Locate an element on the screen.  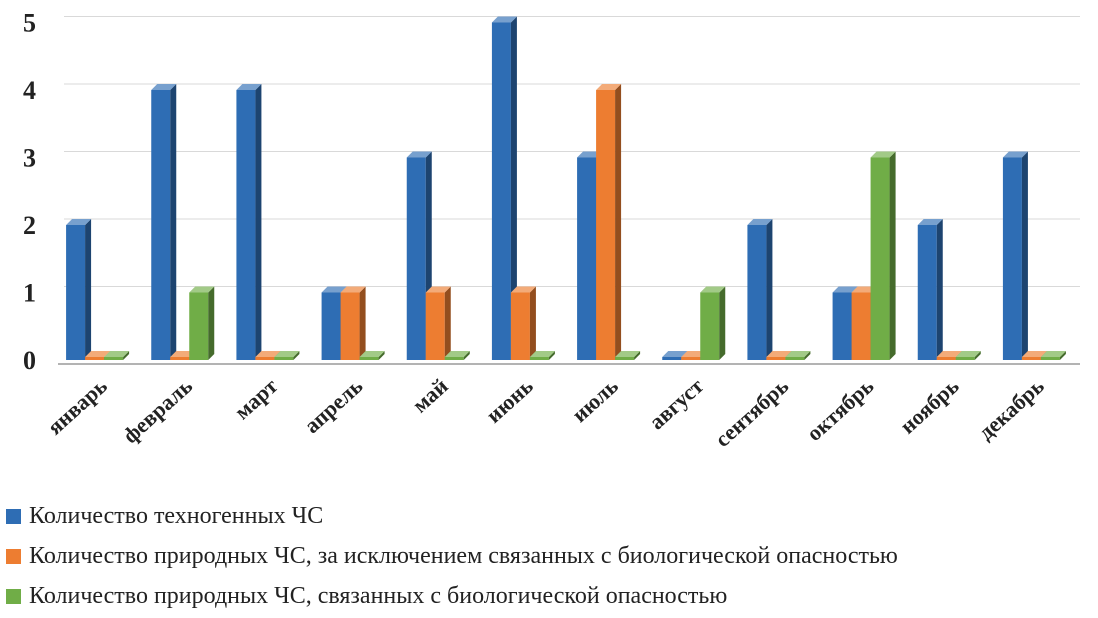
x-tick-label: июль is located at coordinates (595, 400).